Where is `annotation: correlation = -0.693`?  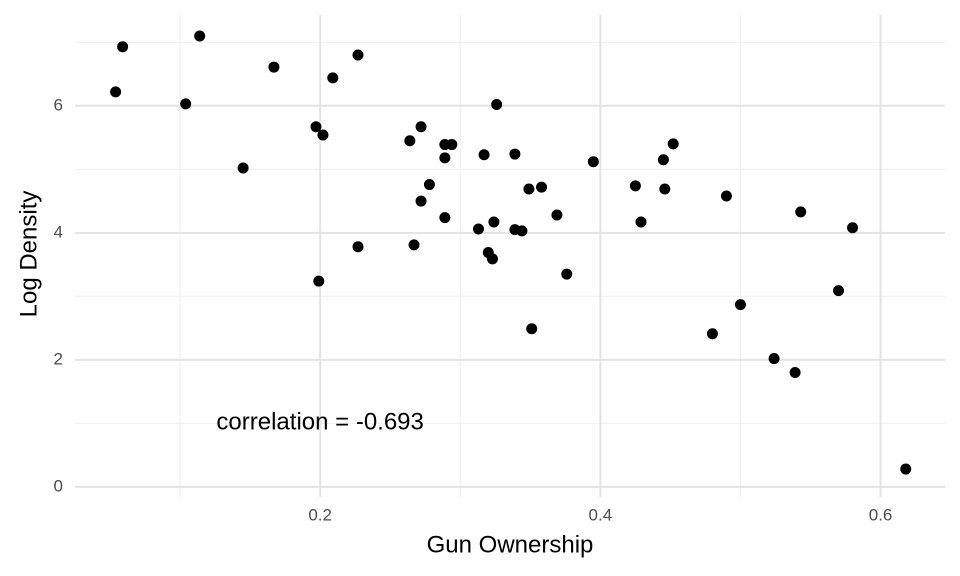 annotation: correlation = -0.693 is located at coordinates (319, 422).